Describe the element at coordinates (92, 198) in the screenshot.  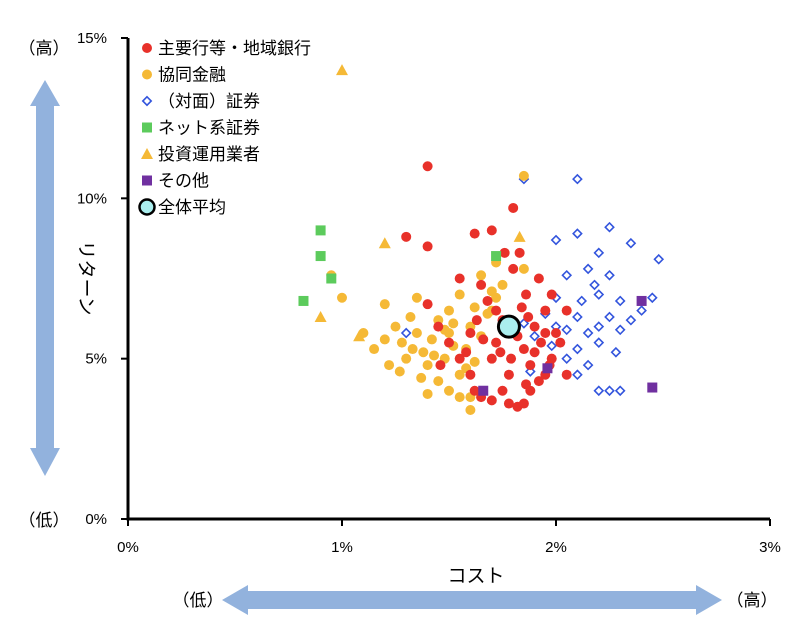
I see `y-tick-label: 10%` at that location.